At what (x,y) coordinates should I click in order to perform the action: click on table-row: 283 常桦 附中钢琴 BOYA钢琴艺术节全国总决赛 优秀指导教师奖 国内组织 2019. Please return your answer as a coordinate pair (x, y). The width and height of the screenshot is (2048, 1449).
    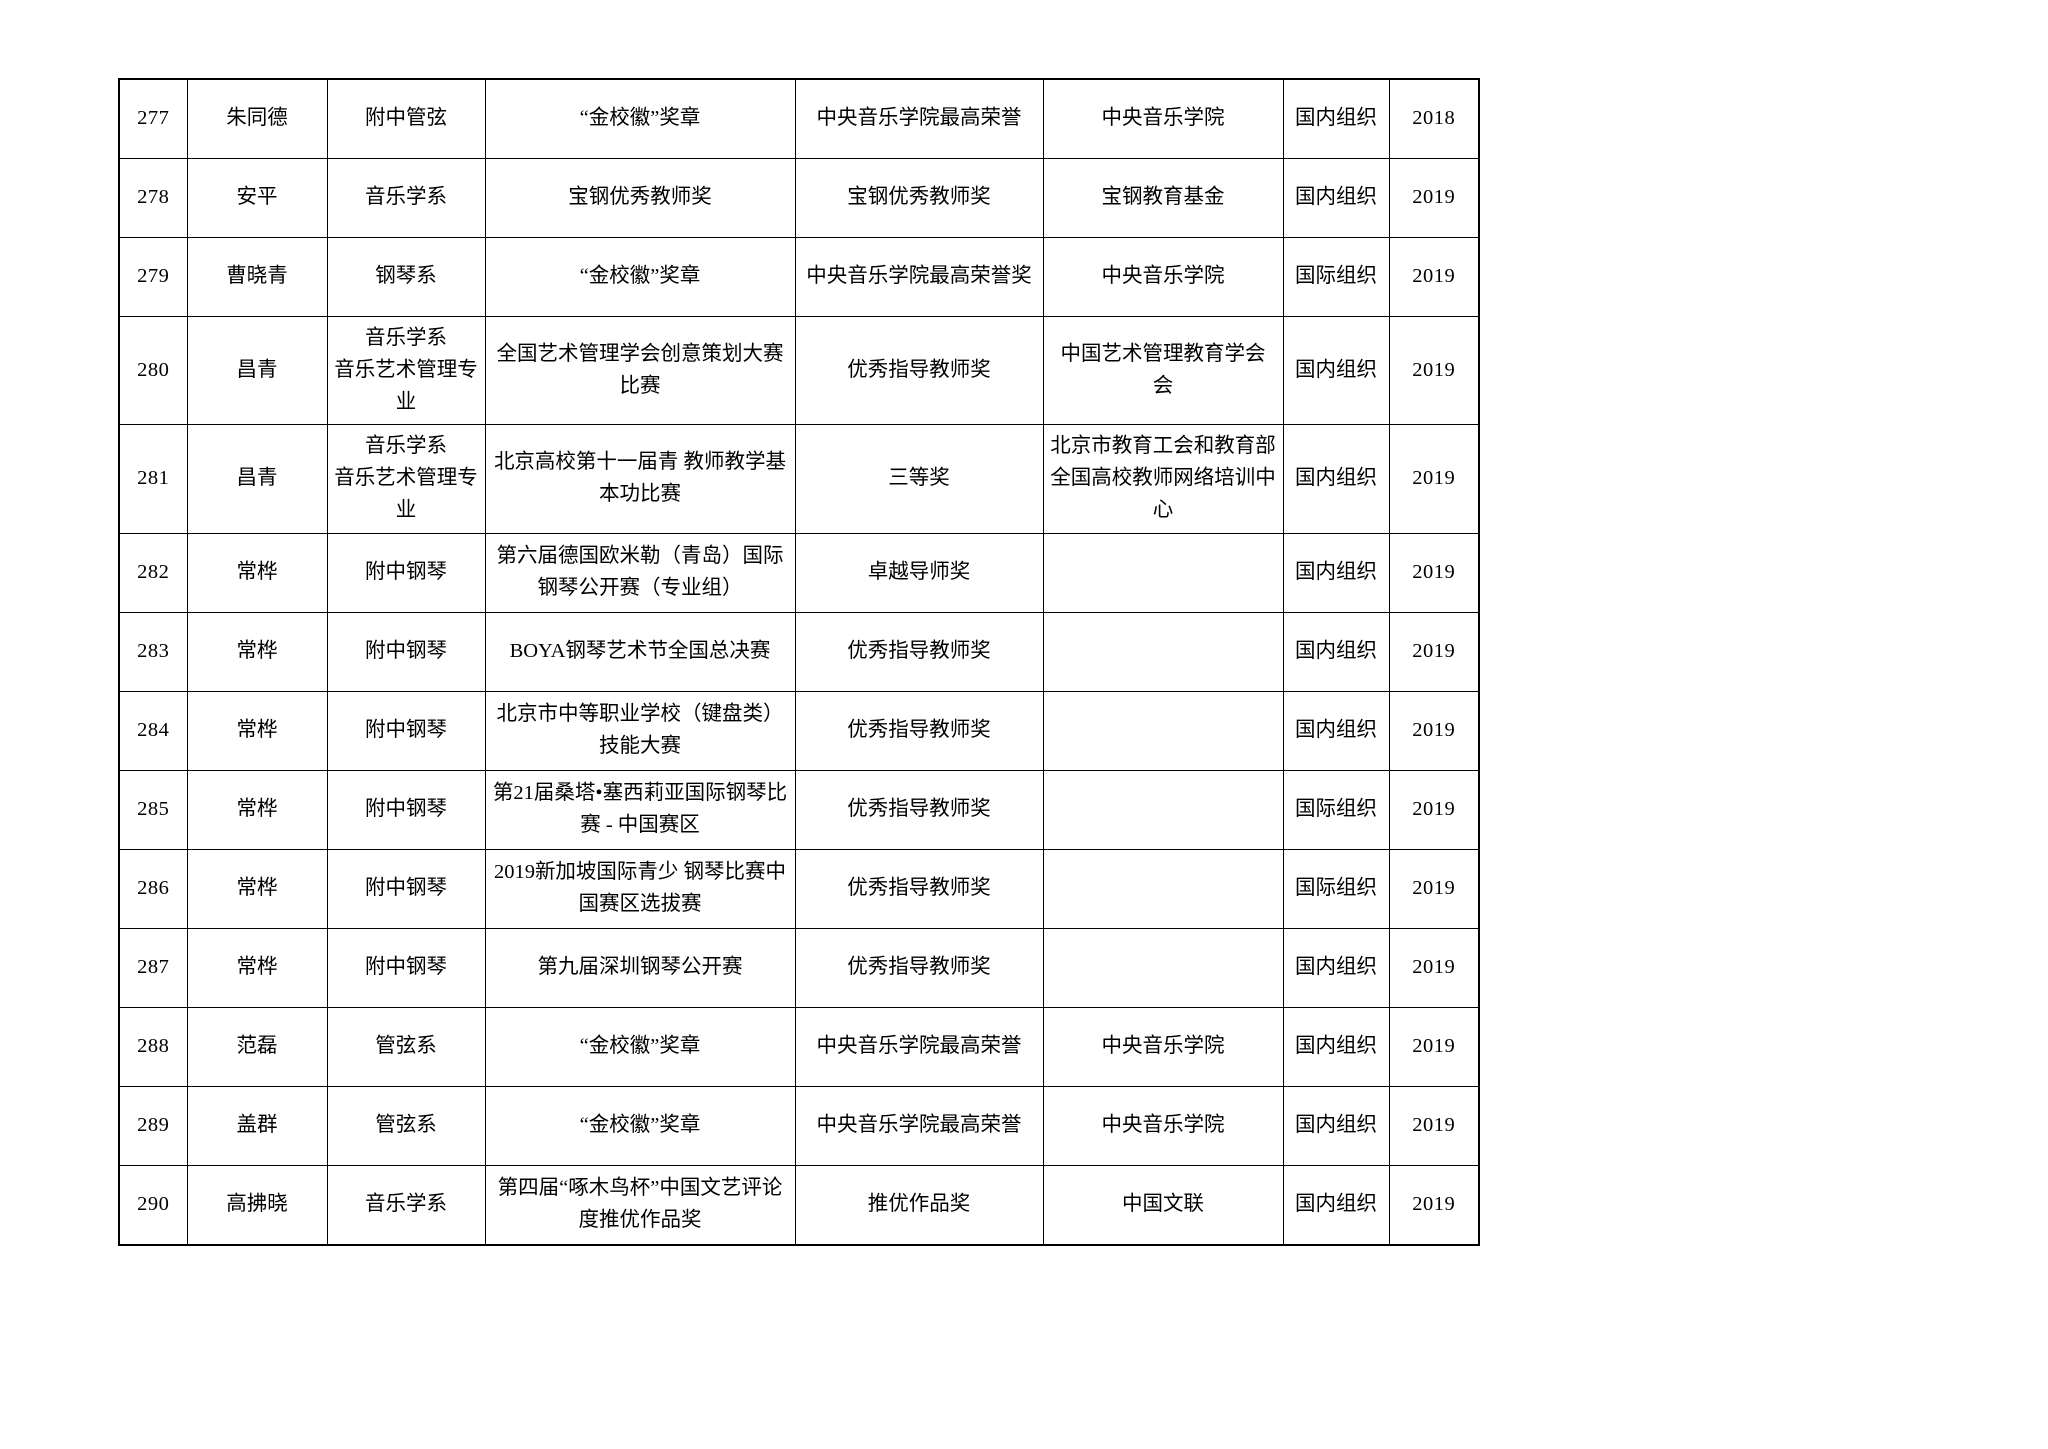
    Looking at the image, I should click on (799, 651).